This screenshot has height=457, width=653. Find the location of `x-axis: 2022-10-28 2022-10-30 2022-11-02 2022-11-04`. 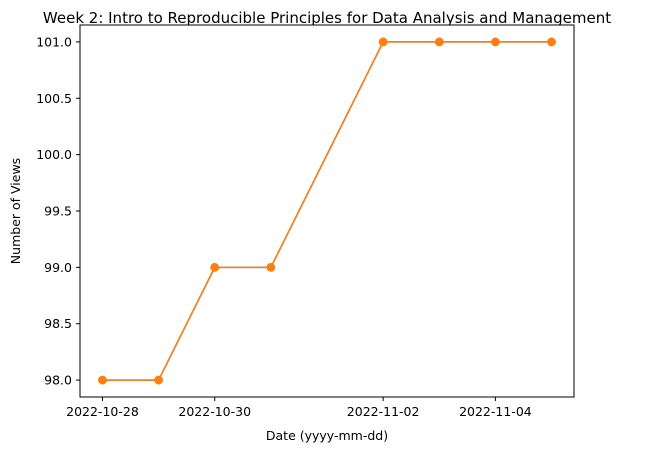

x-axis: 2022-10-28 2022-10-30 2022-11-02 2022-11-04 is located at coordinates (299, 408).